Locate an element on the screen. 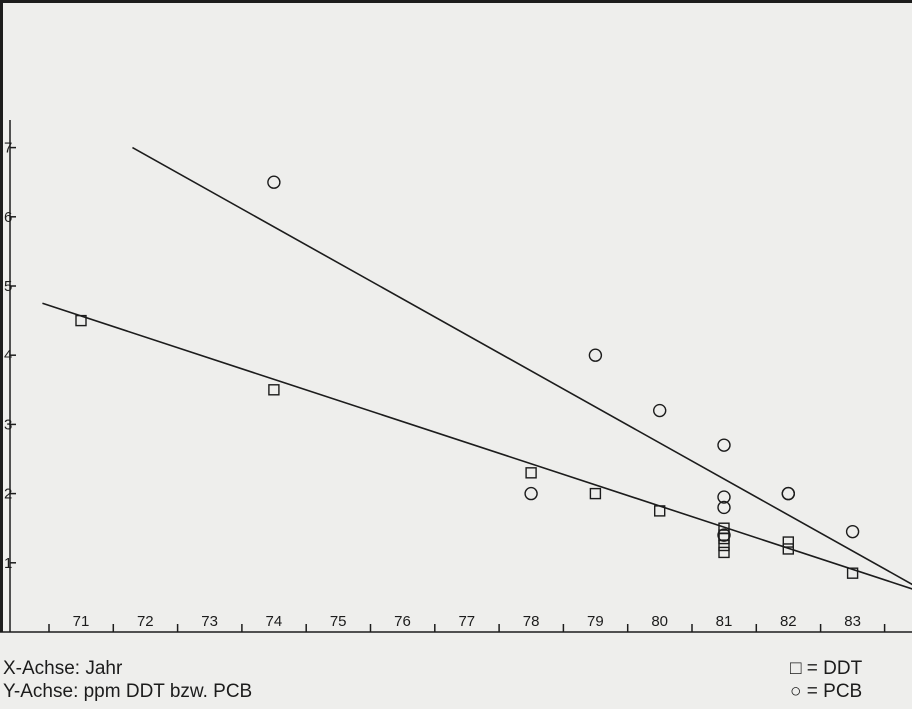 This screenshot has width=912, height=709. y-tick-label: 6 is located at coordinates (8, 217).